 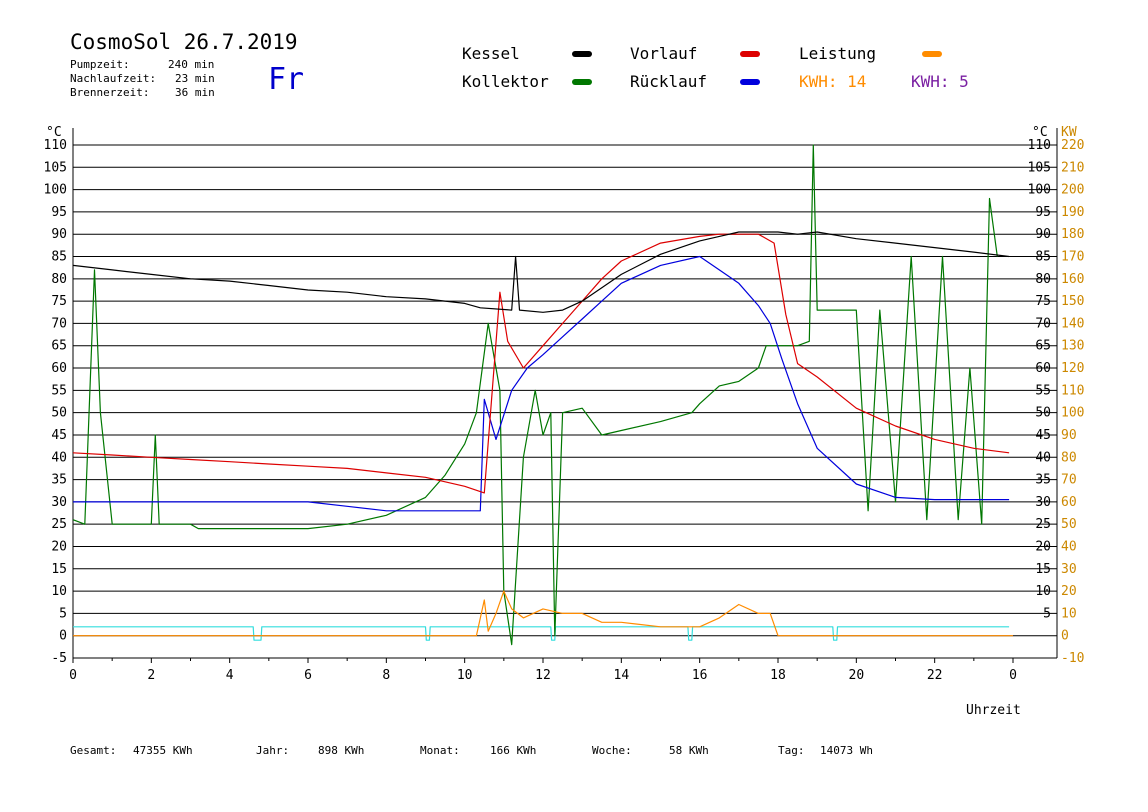 What do you see at coordinates (1013, 675) in the screenshot?
I see `x-tick-12: 0` at bounding box center [1013, 675].